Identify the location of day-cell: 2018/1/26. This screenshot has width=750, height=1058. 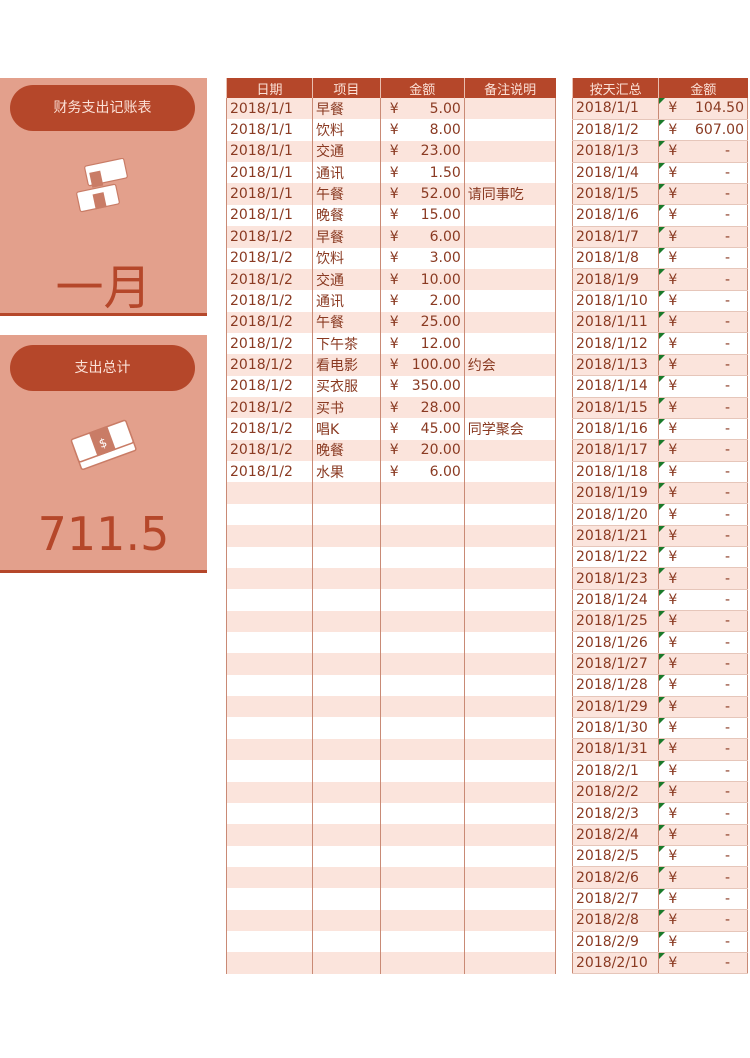
(615, 642).